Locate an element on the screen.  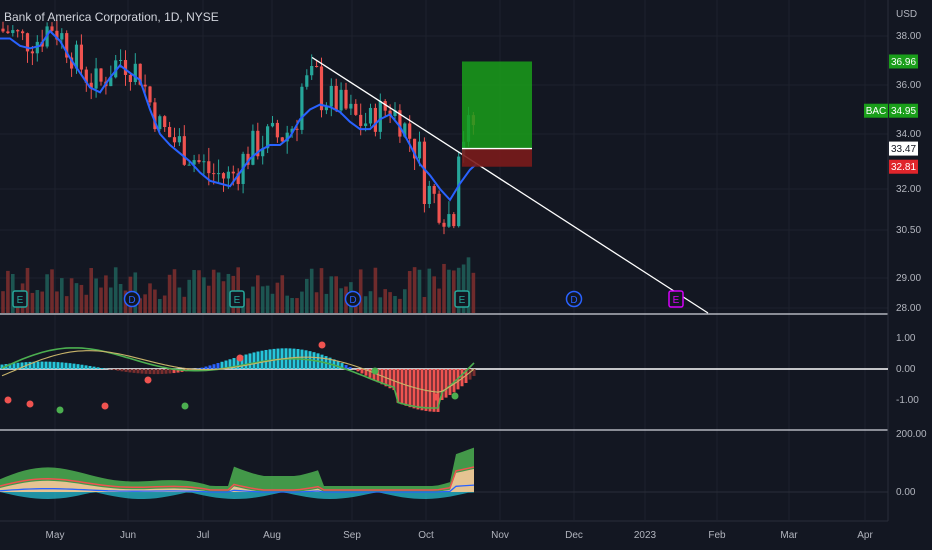
macd-pane is located at coordinates (444, 377).